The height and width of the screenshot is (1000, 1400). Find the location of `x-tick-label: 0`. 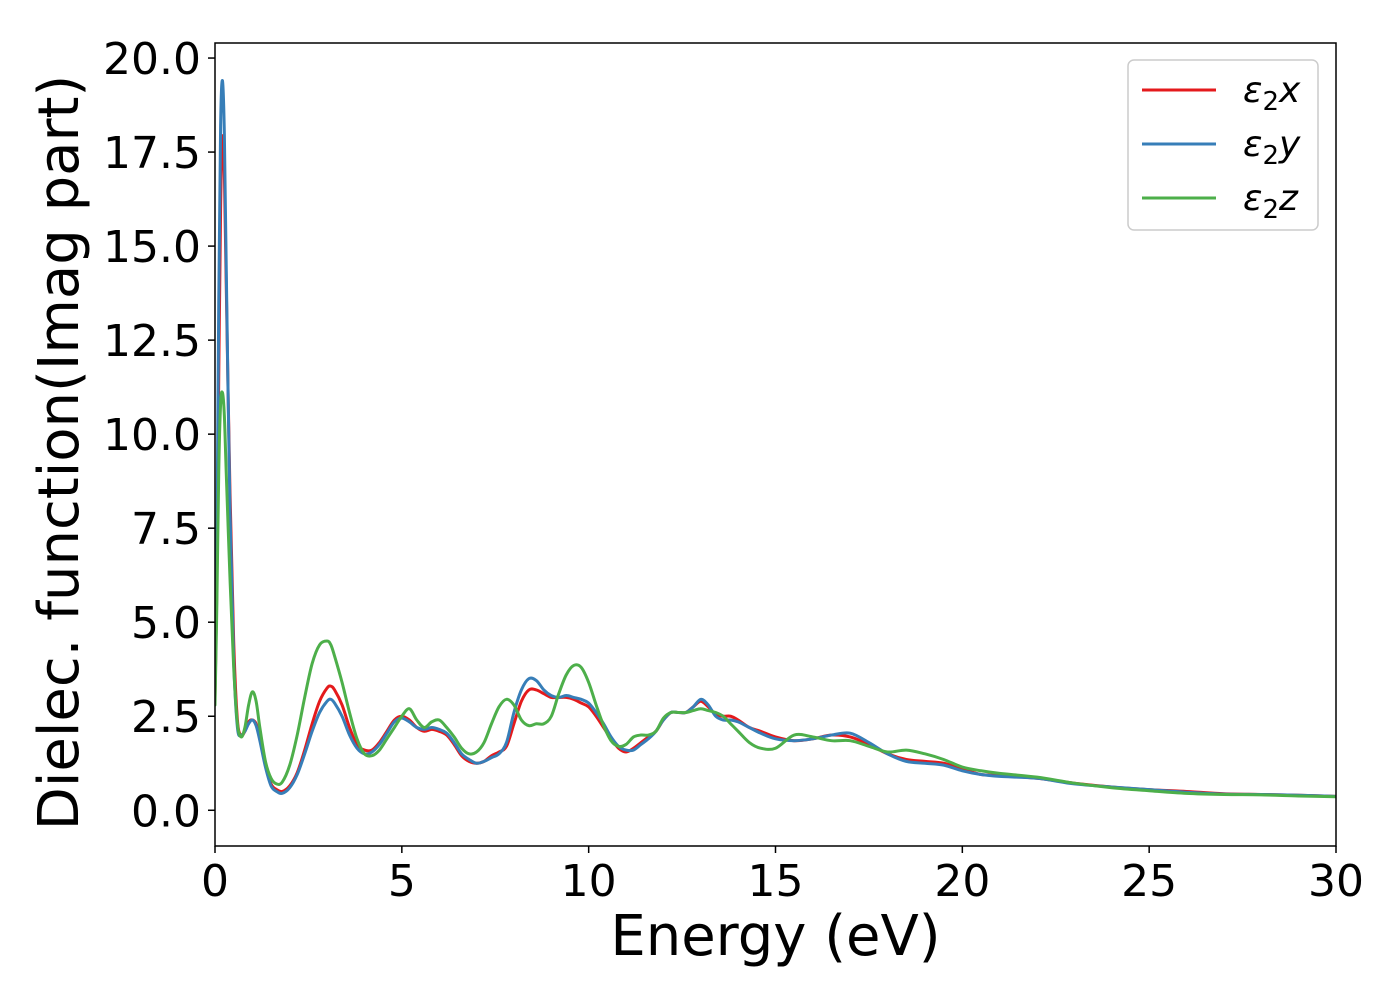

x-tick-label: 0 is located at coordinates (215, 881).